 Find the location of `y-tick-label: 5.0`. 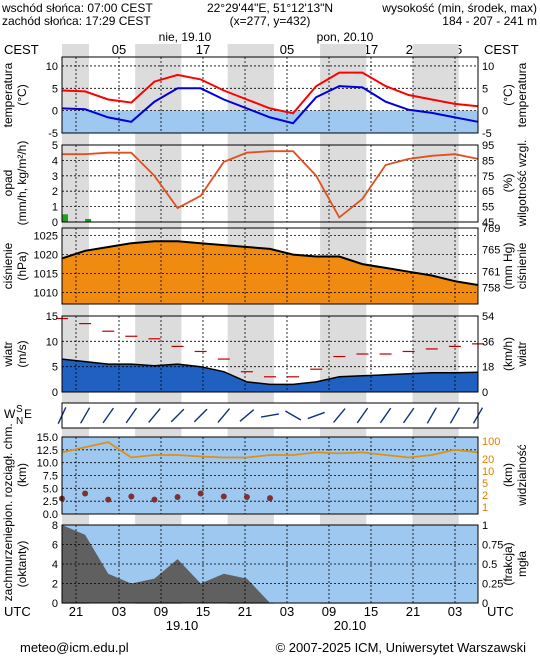

y-tick-label: 5.0 is located at coordinates (50, 489).